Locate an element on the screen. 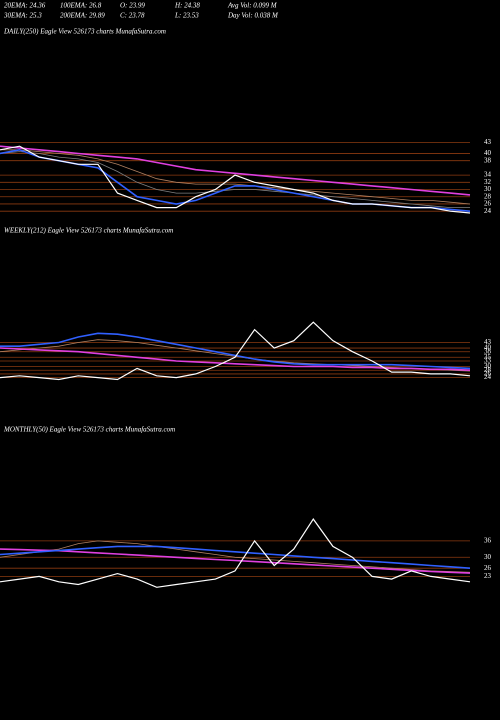  header-stat: Day Vol: 0.038 M is located at coordinates (253, 16).